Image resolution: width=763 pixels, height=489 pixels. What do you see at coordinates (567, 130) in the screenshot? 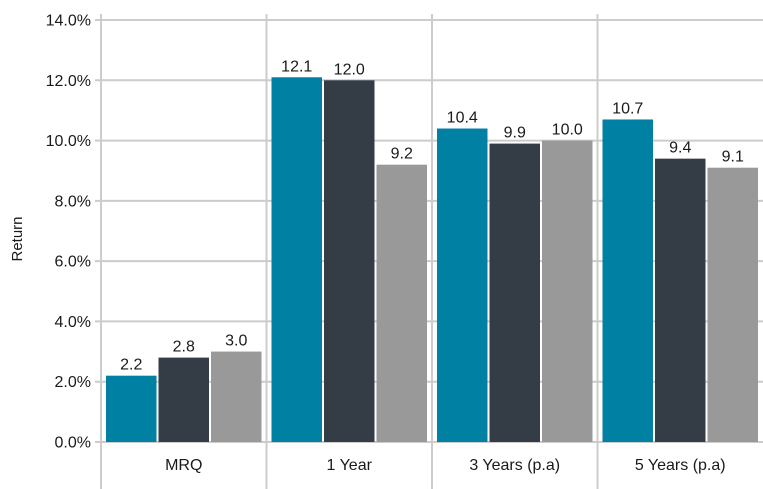
I see `bar-value-label: 10.0` at bounding box center [567, 130].